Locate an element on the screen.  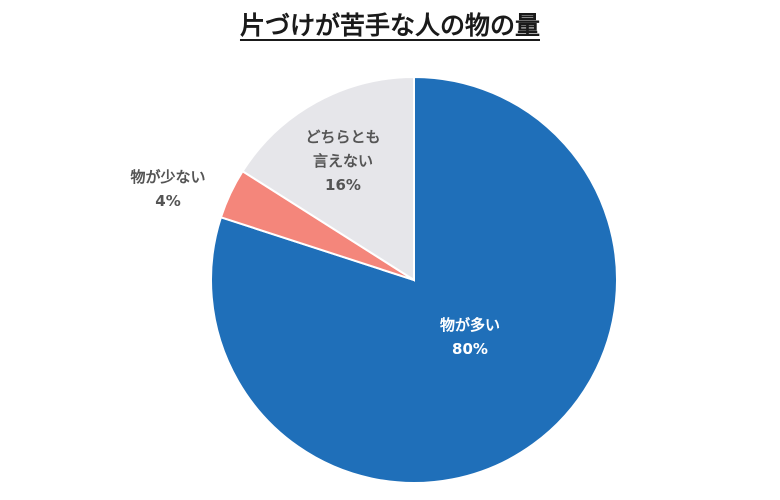
slice-category-label-slice-many: 物が多い is located at coordinates (470, 325).